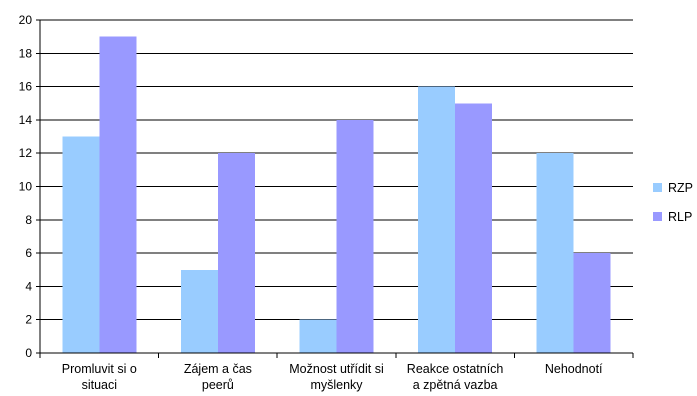 The width and height of the screenshot is (697, 396). Describe the element at coordinates (455, 377) in the screenshot. I see `x-category-label: Reakce ostatních a zpětná vazba` at that location.